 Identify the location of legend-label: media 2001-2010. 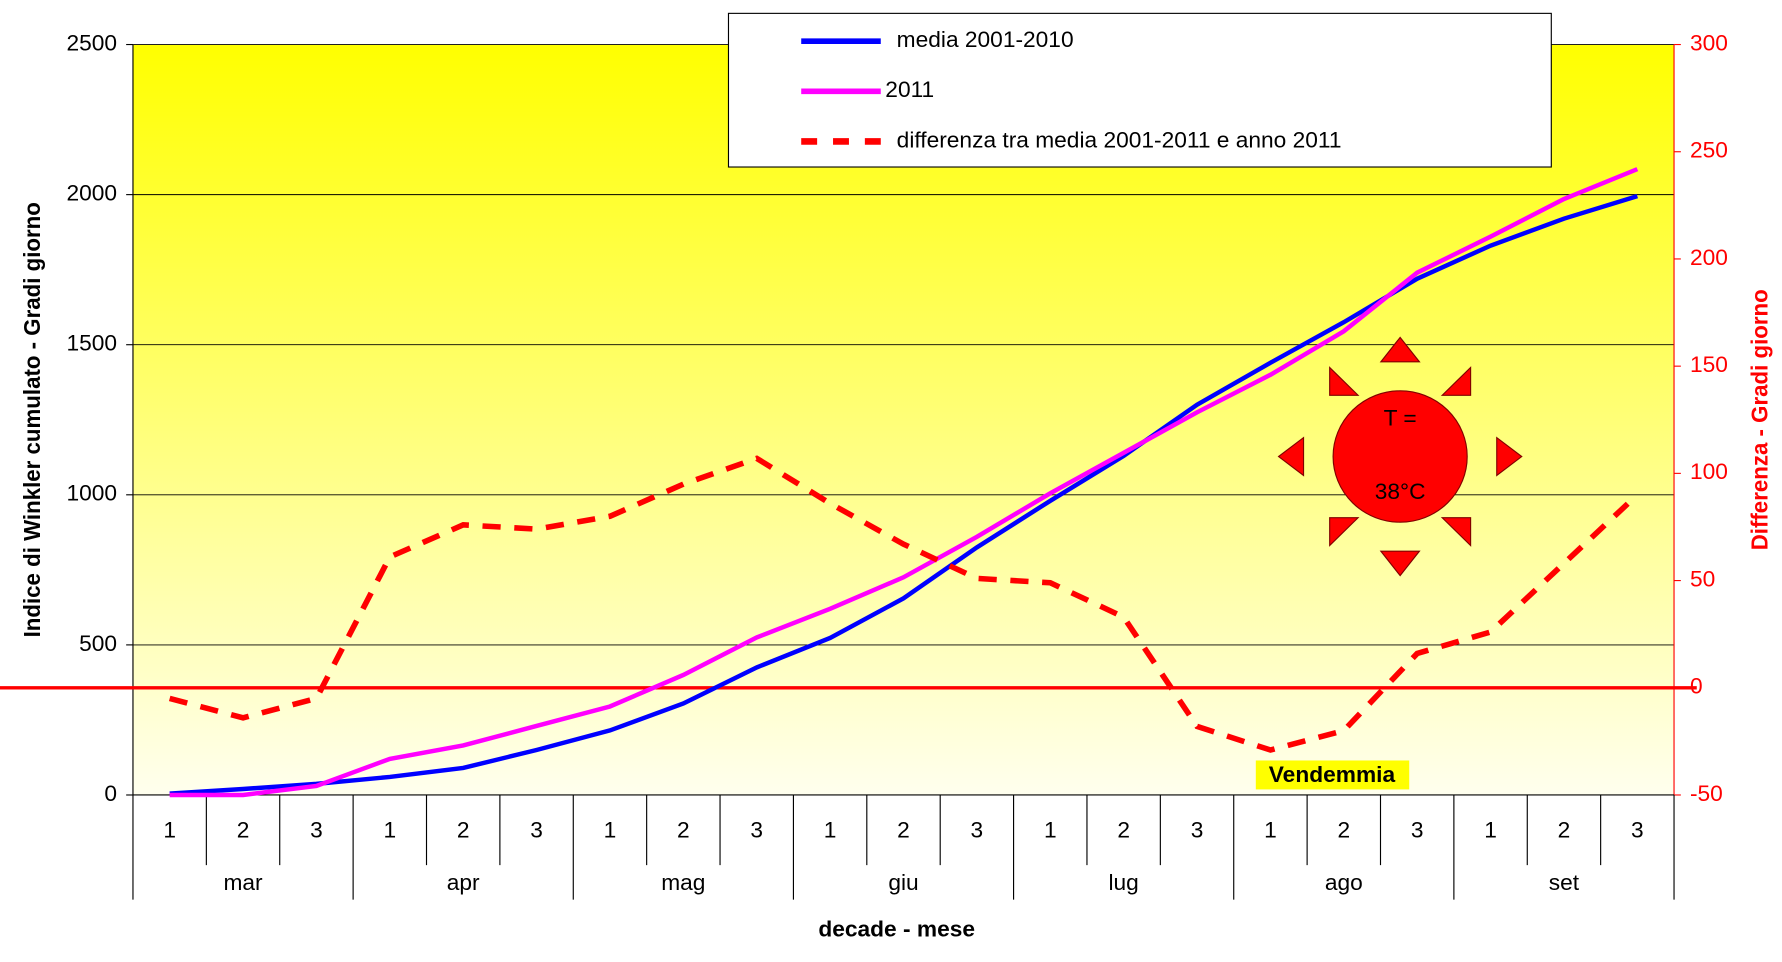
(985, 39).